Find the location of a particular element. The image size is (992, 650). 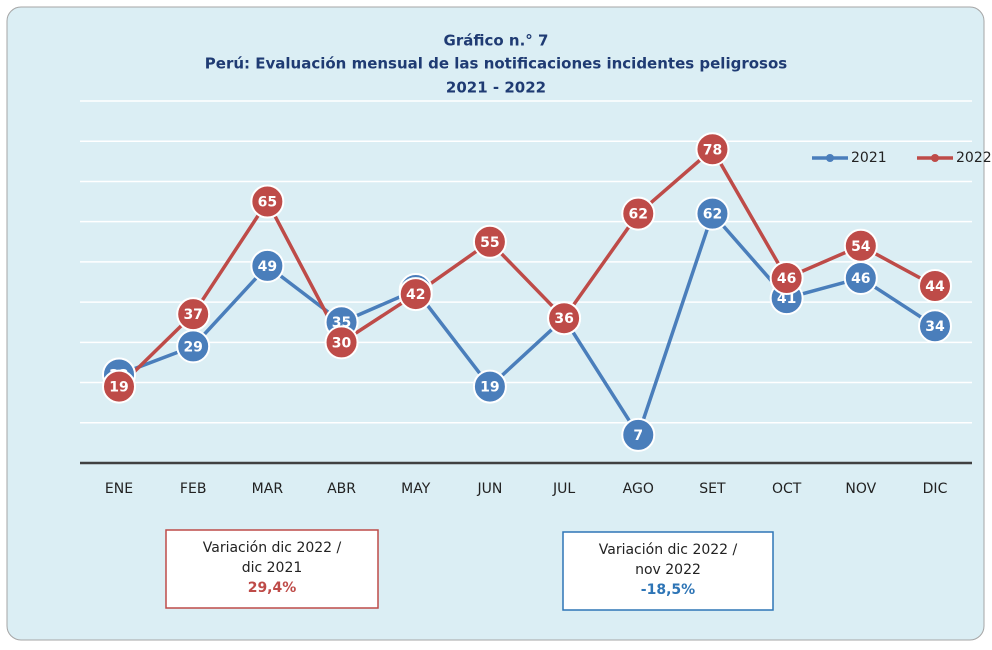

data-label: 55 is located at coordinates (489, 243).